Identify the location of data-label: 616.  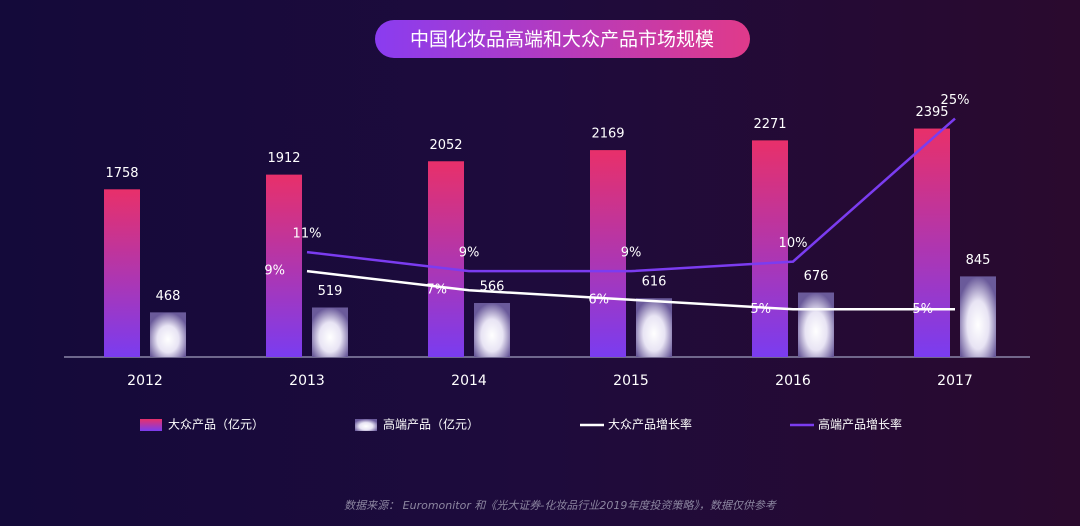
(654, 282).